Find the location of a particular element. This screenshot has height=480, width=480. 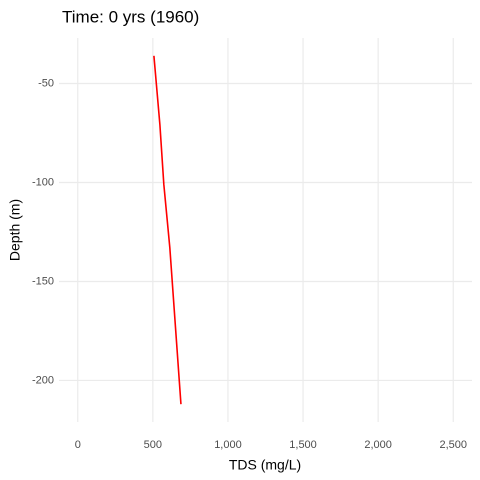

y-tick-label: -200 is located at coordinates (43, 380).